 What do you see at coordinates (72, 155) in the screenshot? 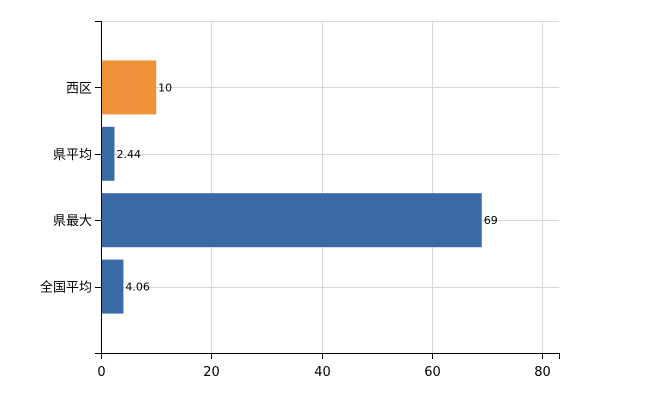
I see `y-tick-label: 県平均` at bounding box center [72, 155].